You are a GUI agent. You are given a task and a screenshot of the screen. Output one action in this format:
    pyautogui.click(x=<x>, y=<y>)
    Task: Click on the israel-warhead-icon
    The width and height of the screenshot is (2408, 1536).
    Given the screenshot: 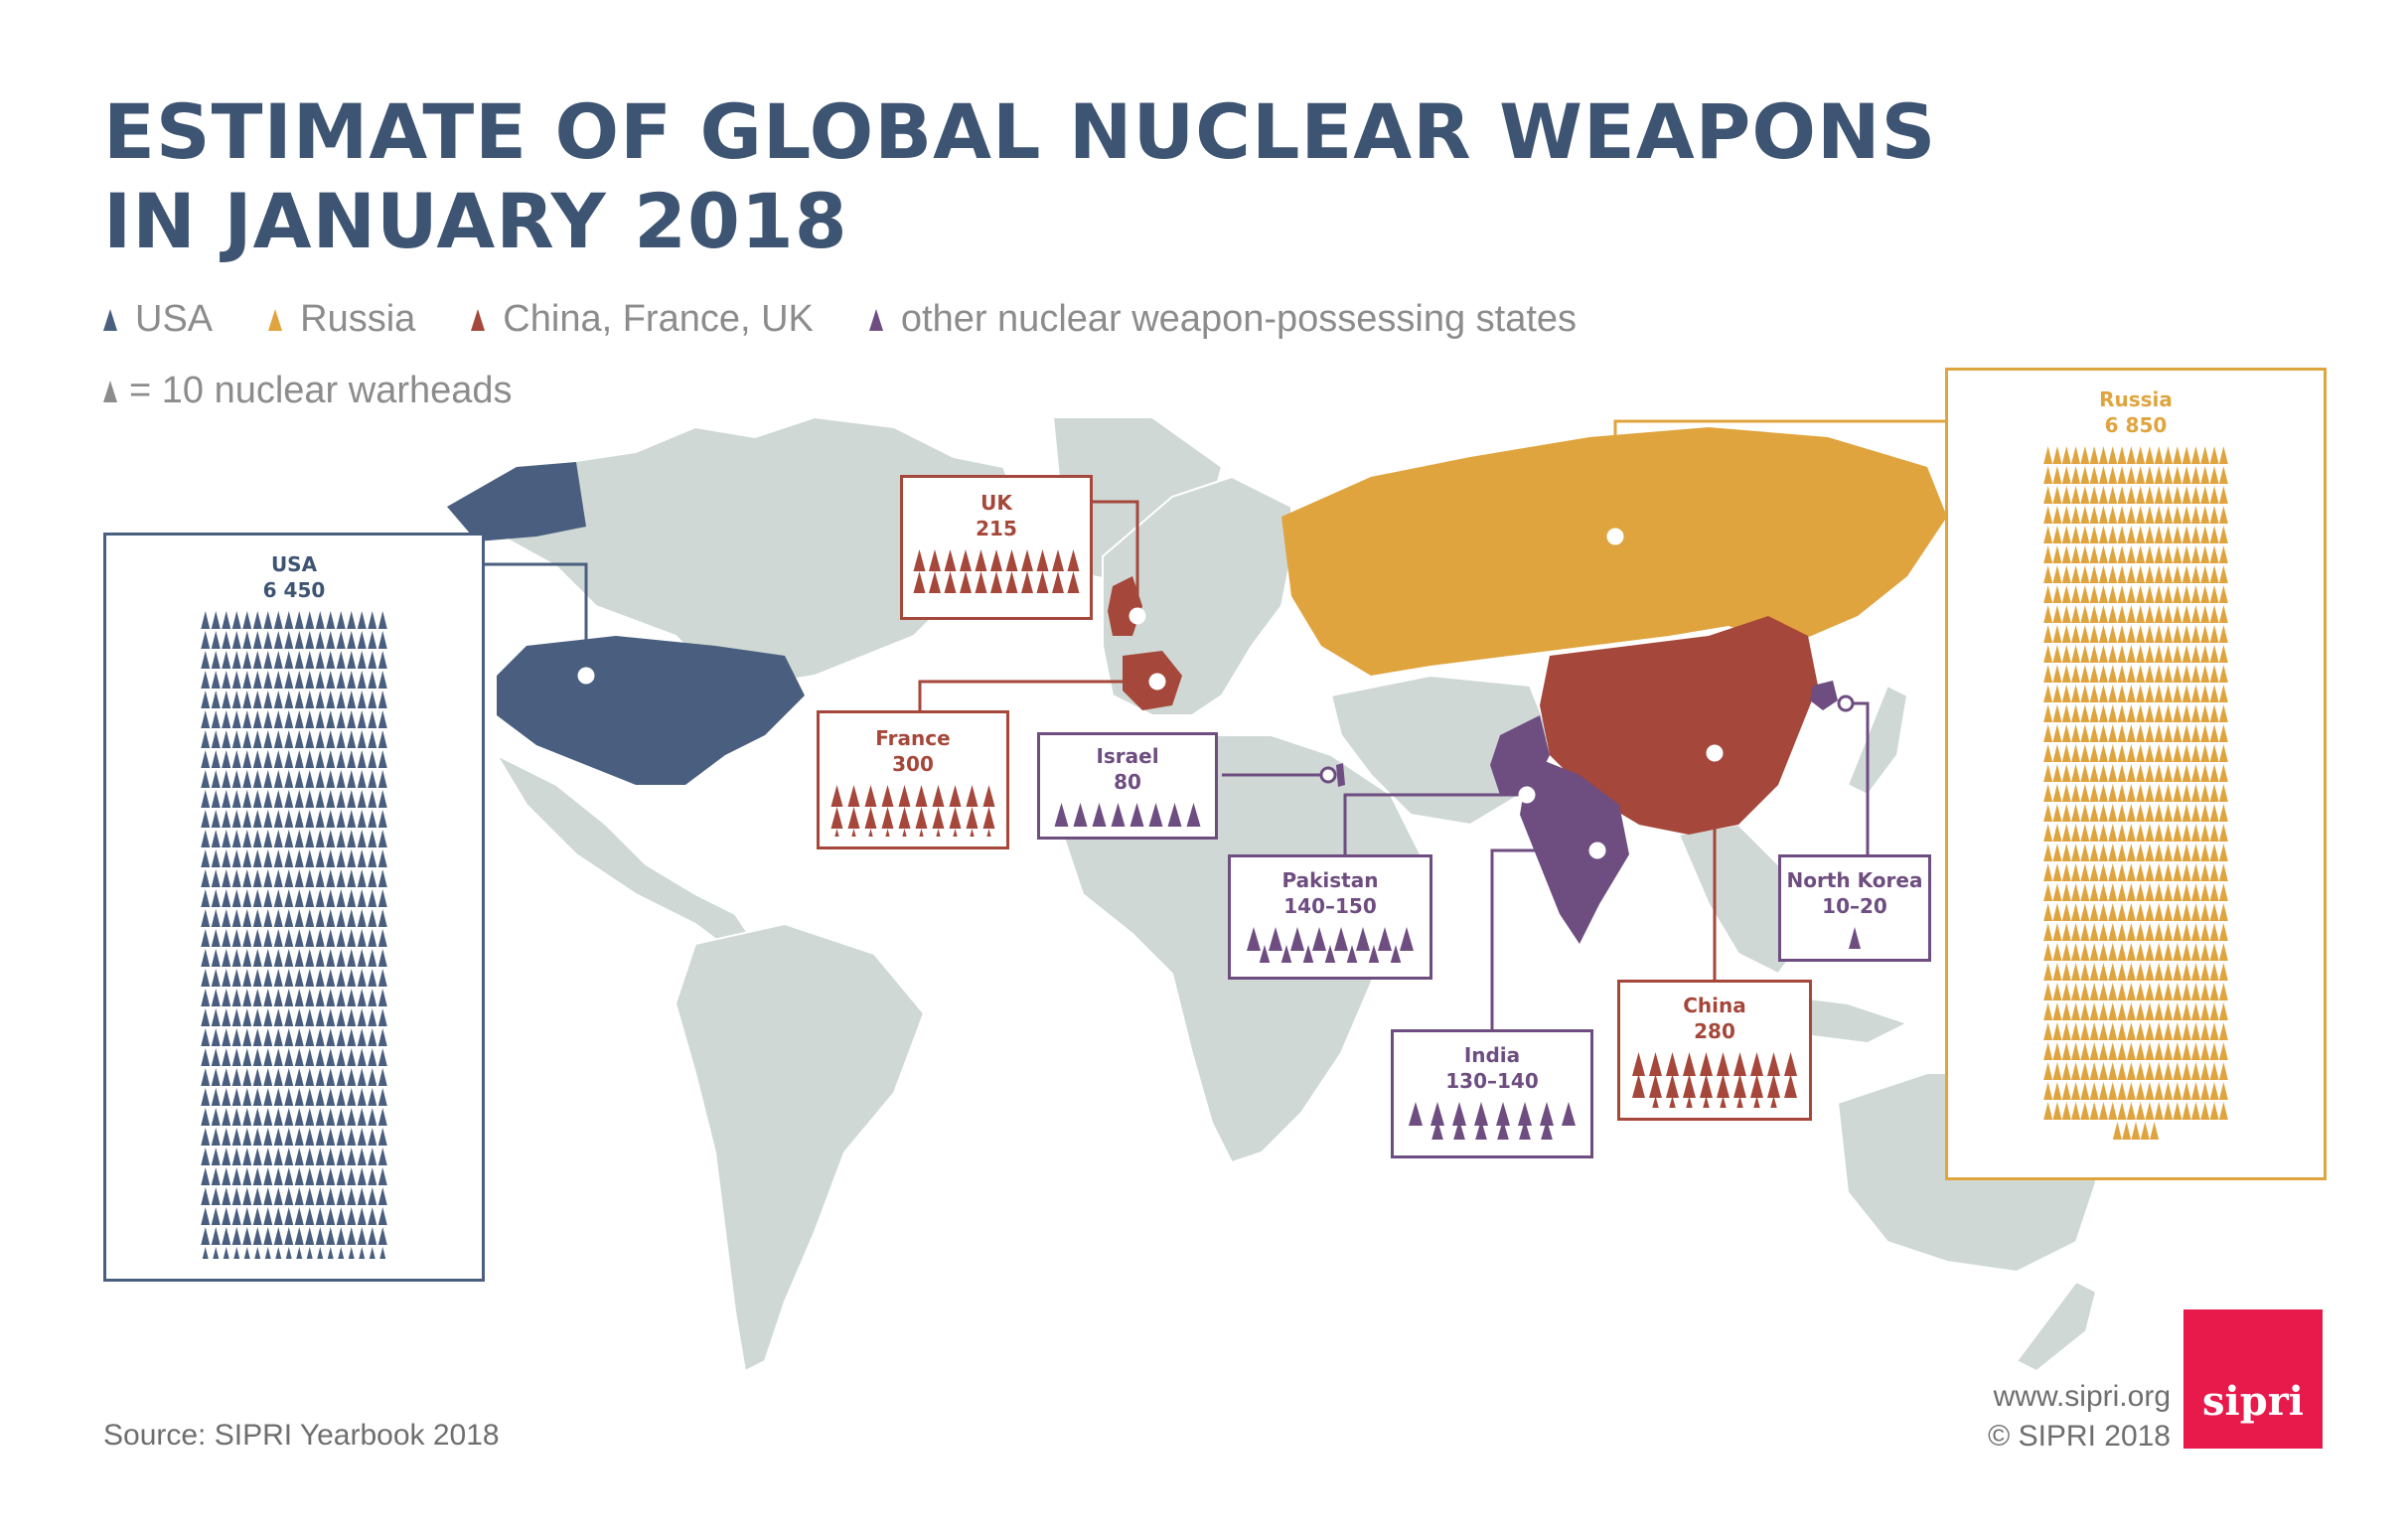 What is the action you would take?
    pyautogui.click(x=1174, y=815)
    